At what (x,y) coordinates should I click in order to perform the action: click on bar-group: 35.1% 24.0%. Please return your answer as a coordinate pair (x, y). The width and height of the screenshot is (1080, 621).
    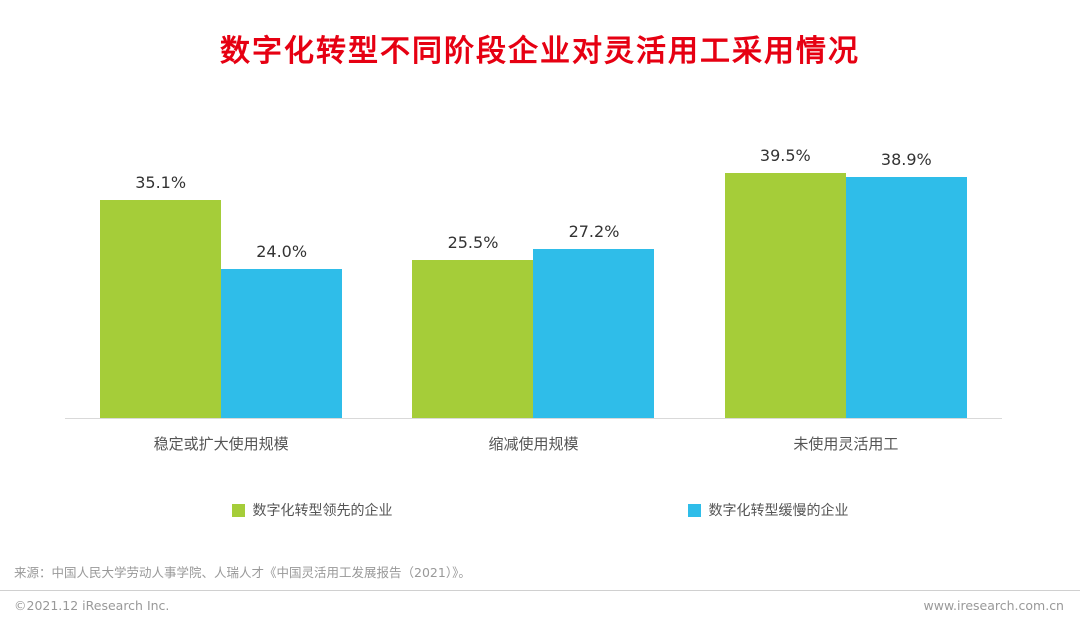
    Looking at the image, I should click on (221, 295).